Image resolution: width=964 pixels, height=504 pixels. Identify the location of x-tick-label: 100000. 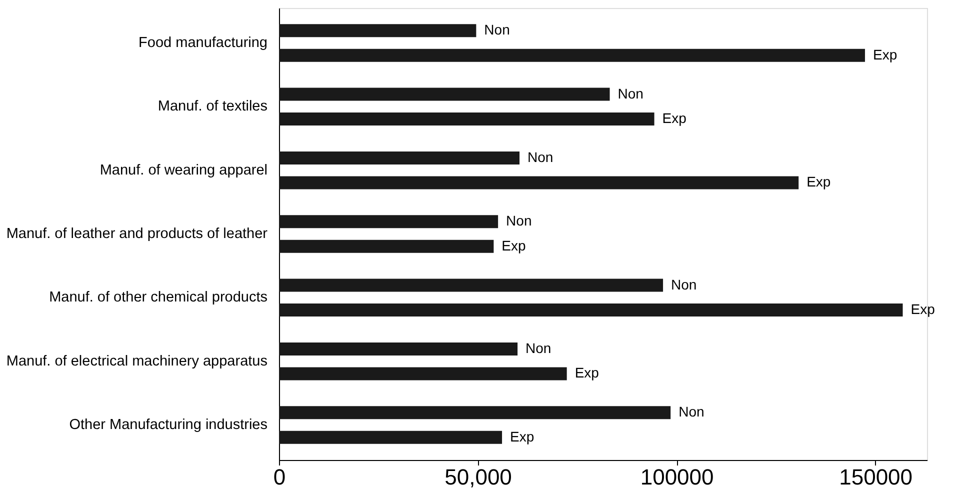
(677, 477).